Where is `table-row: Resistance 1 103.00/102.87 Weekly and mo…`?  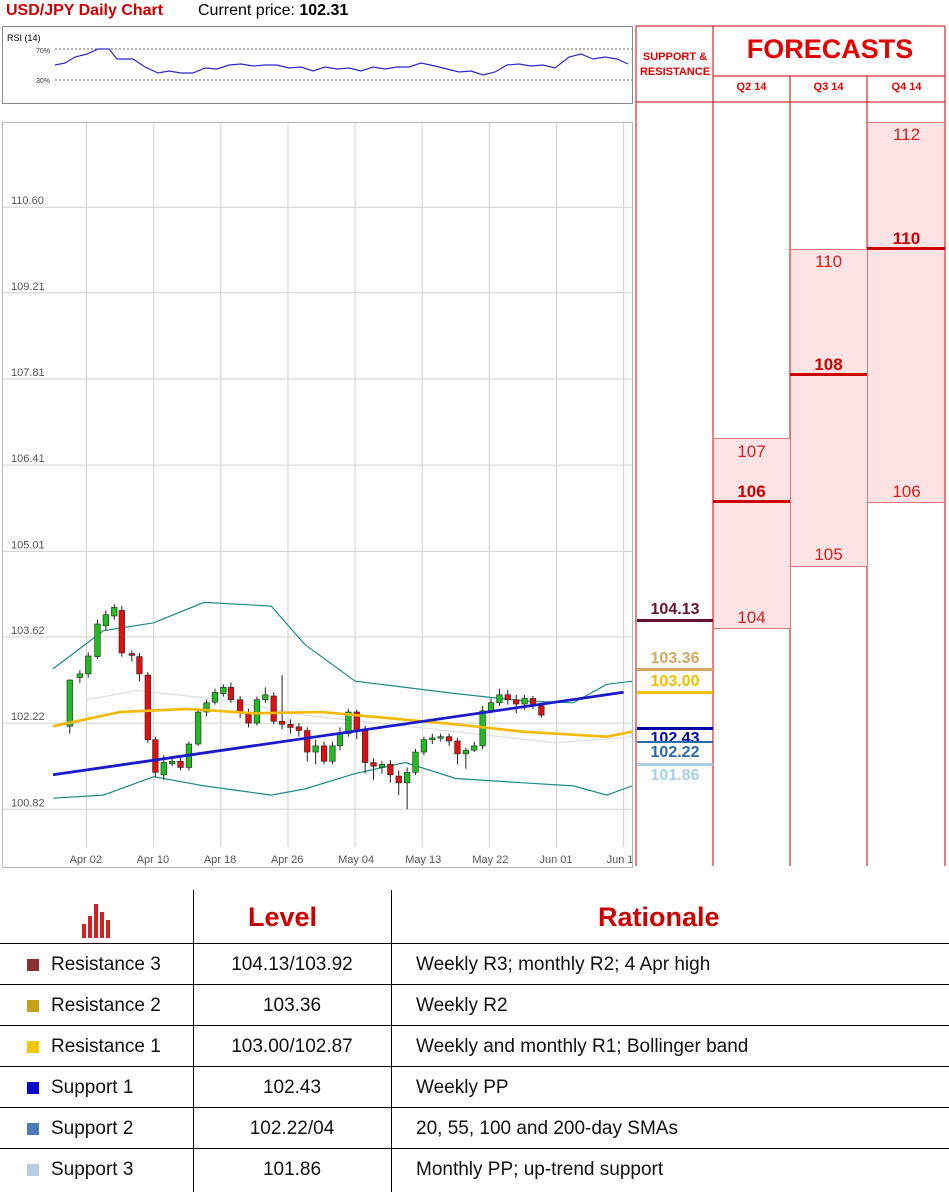
table-row: Resistance 1 103.00/102.87 Weekly and mo… is located at coordinates (474, 1046).